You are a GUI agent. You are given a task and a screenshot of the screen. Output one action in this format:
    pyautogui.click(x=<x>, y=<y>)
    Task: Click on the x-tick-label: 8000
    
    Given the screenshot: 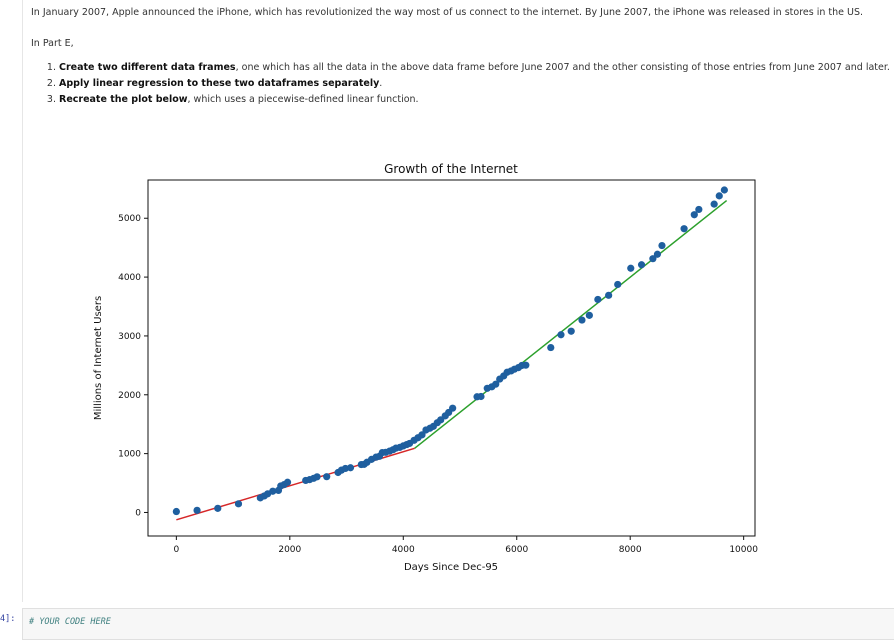 What is the action you would take?
    pyautogui.click(x=630, y=550)
    